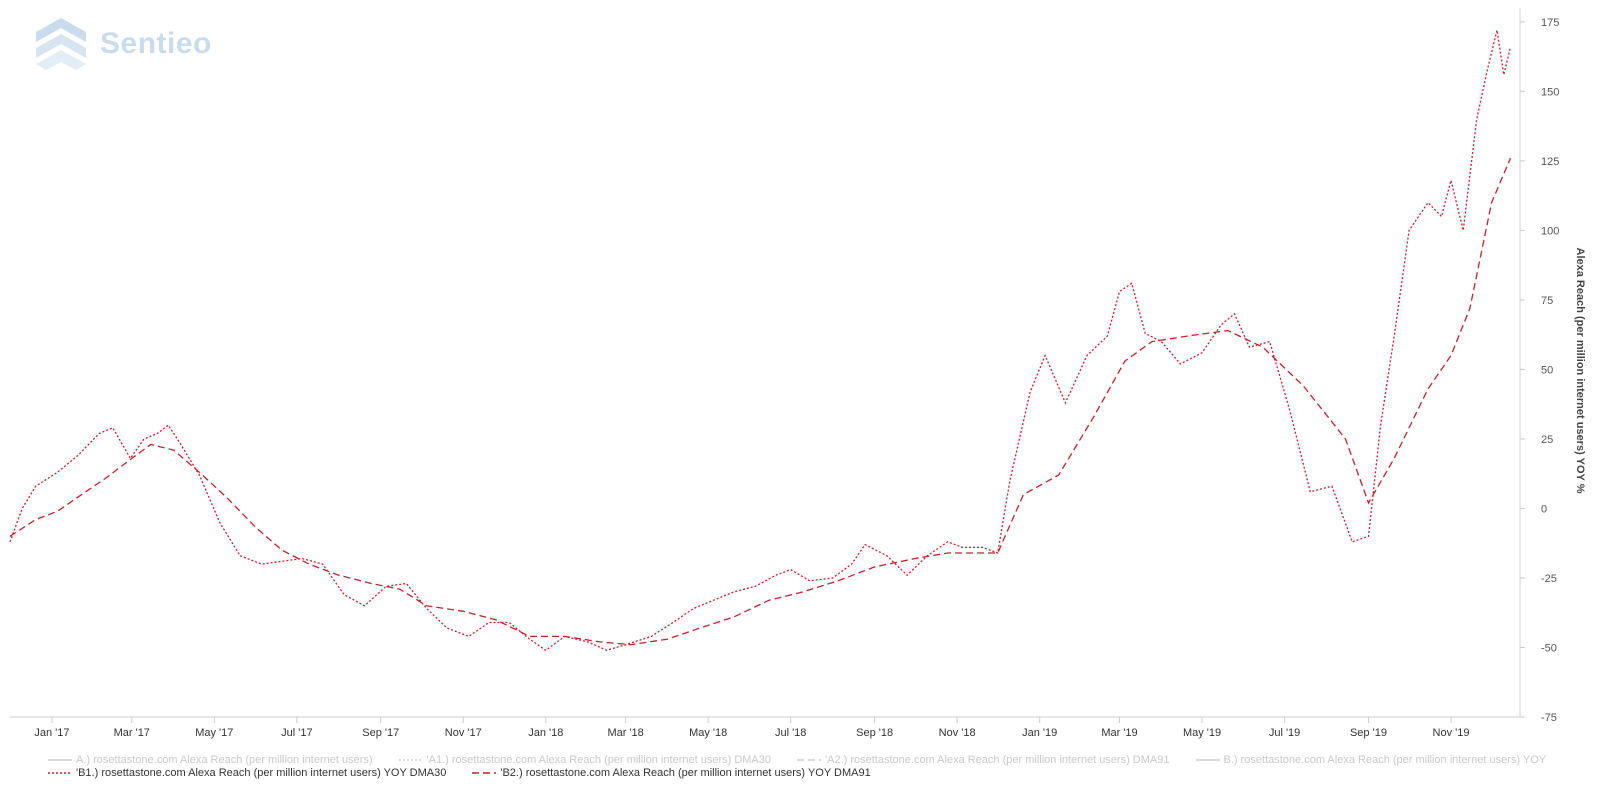 The height and width of the screenshot is (811, 1600). What do you see at coordinates (1547, 440) in the screenshot?
I see `y-tick-label: 25` at bounding box center [1547, 440].